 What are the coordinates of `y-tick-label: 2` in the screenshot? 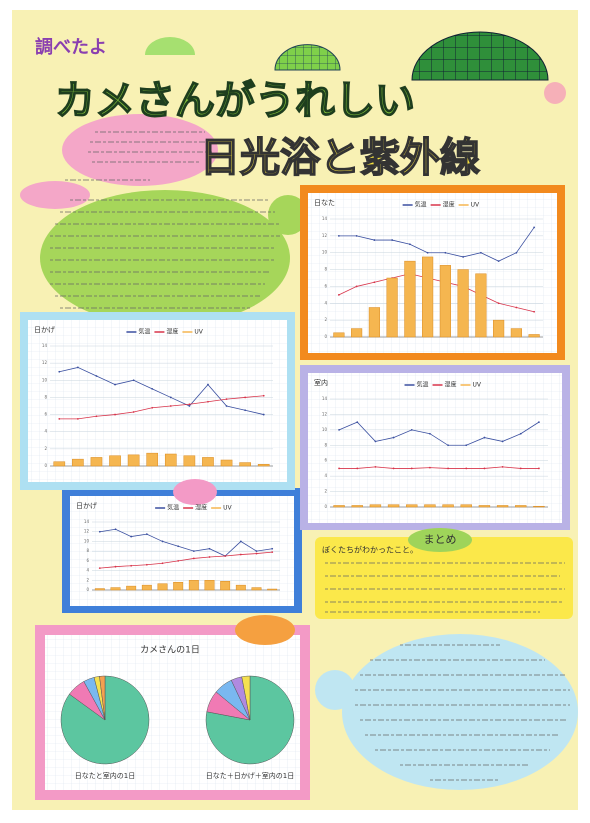 It's located at (45, 448).